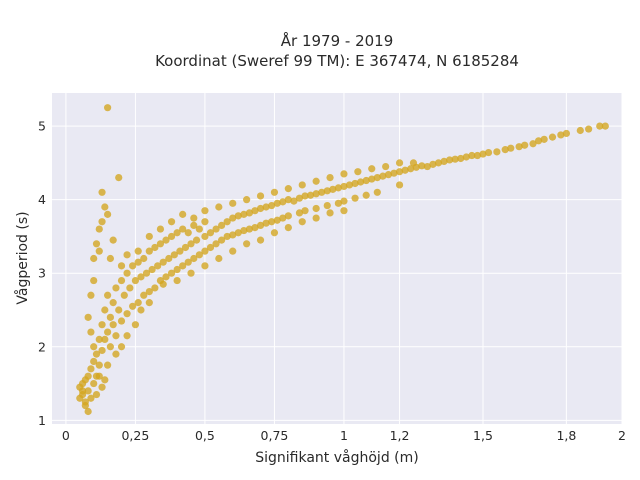 Image resolution: width=640 pixels, height=480 pixels. I want to click on x-tick-label: 1,2, so click(400, 435).